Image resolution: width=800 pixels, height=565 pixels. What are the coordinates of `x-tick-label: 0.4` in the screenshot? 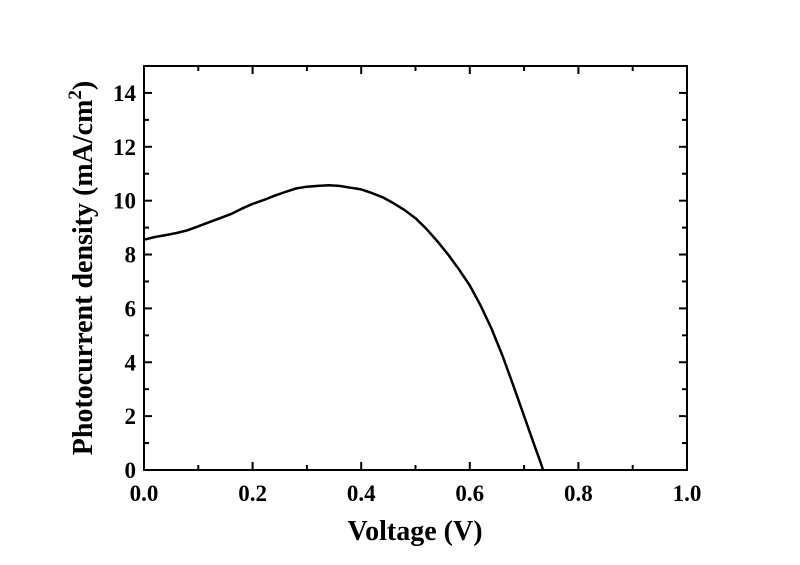 It's located at (361, 493).